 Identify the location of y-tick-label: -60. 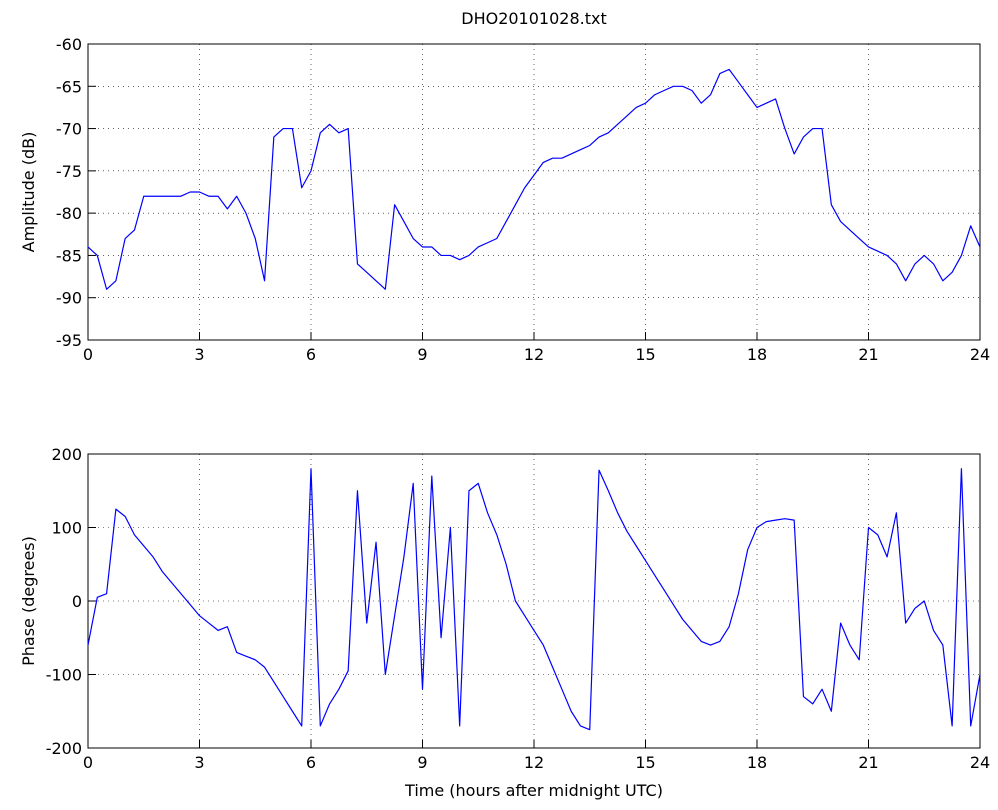
(69, 44).